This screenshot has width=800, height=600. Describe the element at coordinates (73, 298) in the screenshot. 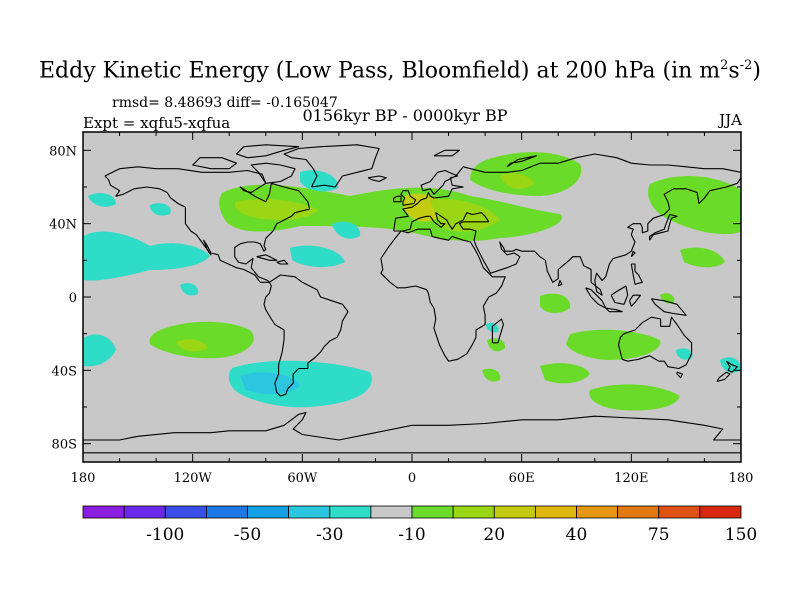

I see `lat-tick-label: 0` at that location.